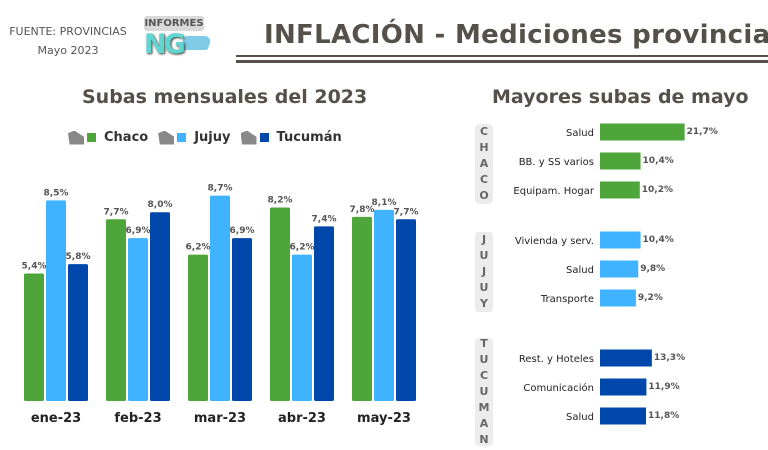 This screenshot has width=768, height=450. What do you see at coordinates (484, 439) in the screenshot?
I see `province-letter: N` at bounding box center [484, 439].